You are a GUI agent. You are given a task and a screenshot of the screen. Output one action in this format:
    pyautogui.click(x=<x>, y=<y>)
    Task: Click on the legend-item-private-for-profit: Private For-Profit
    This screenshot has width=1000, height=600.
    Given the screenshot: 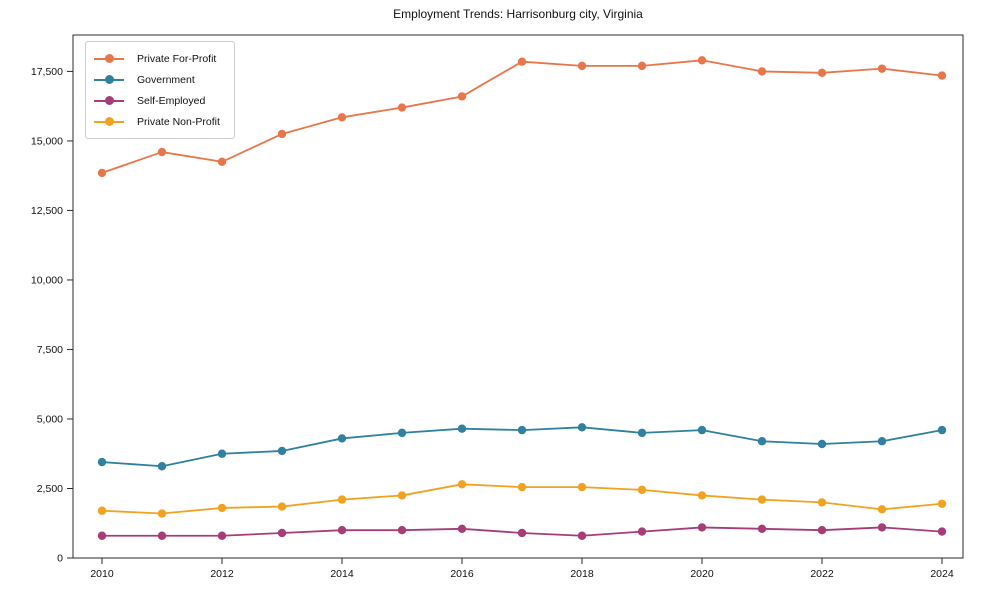 What is the action you would take?
    pyautogui.click(x=157, y=58)
    